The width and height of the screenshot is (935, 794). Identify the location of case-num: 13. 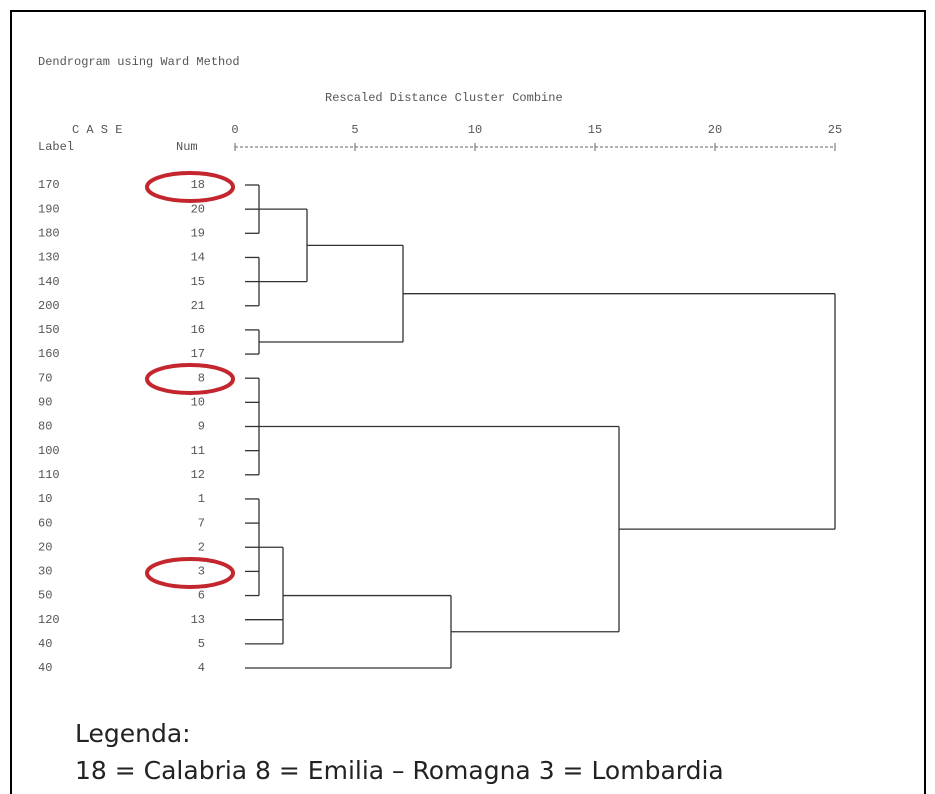
(198, 620).